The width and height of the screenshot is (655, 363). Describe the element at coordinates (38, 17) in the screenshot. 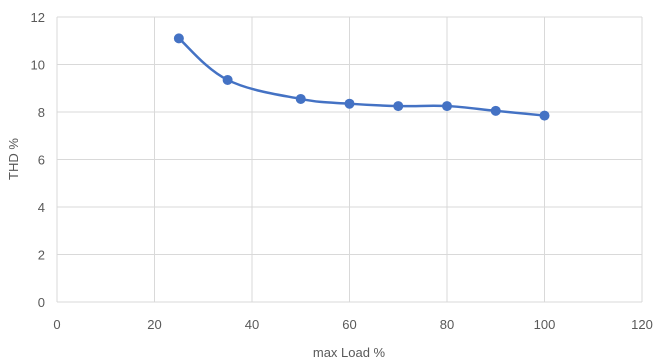

I see `y-tick-label: 12` at that location.